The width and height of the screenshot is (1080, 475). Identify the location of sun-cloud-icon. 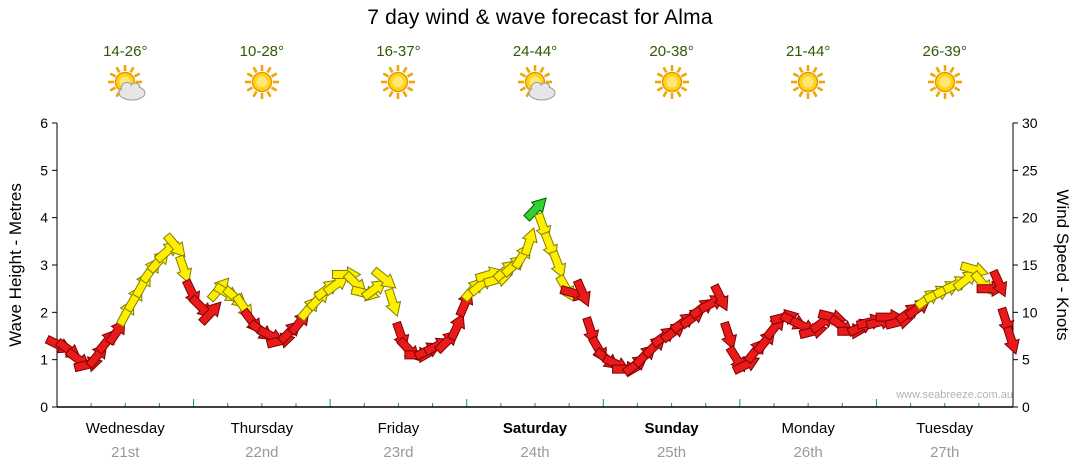
(125, 84).